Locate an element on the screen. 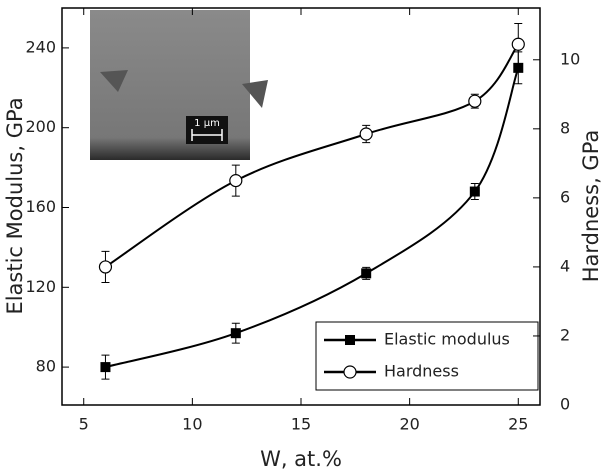 This screenshot has width=608, height=471. legend-label: Elastic modulus is located at coordinates (447, 339).